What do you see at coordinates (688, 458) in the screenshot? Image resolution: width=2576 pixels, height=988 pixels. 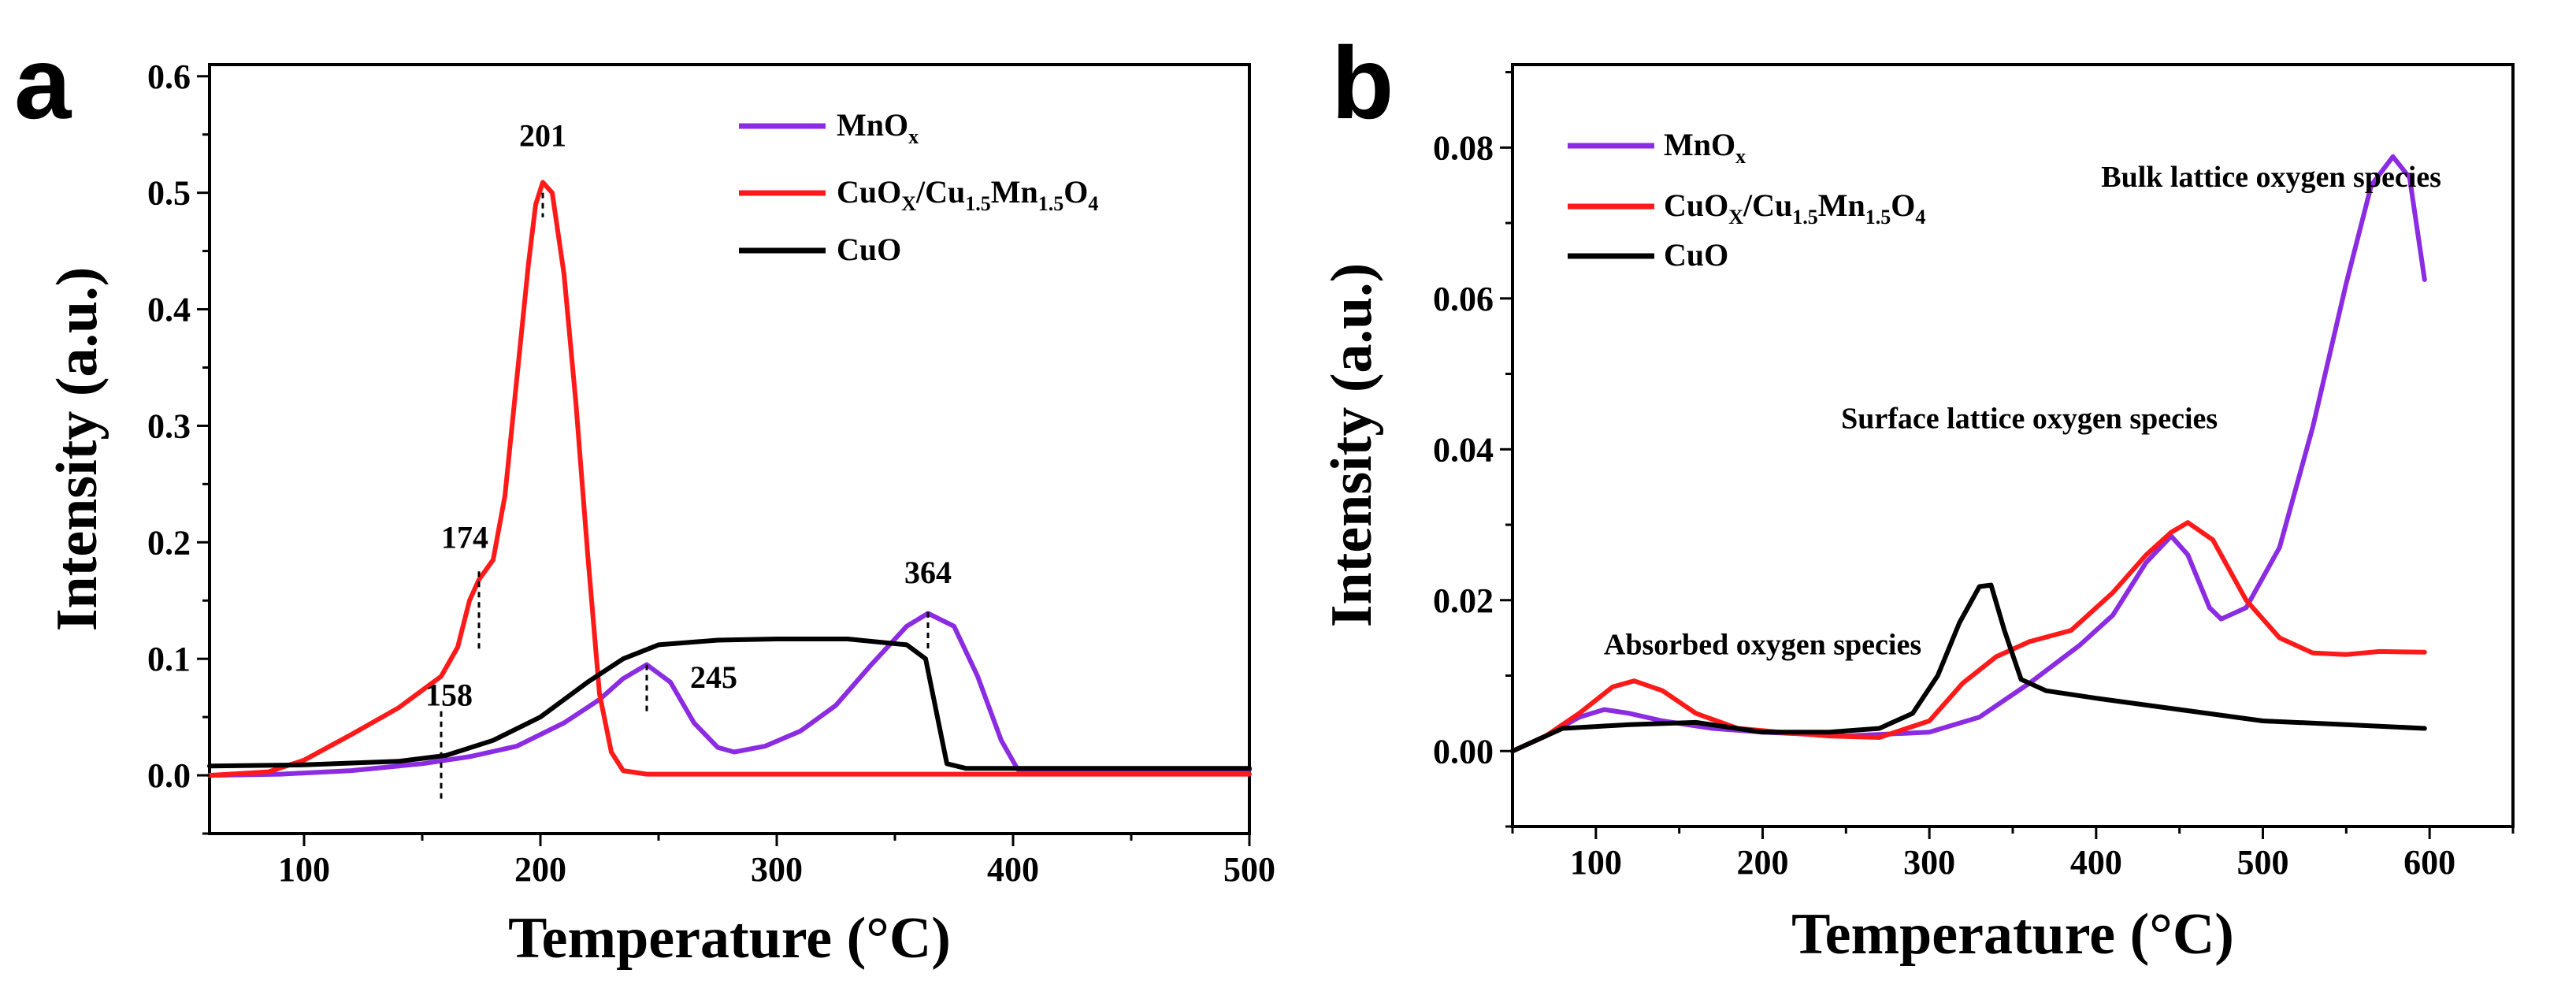 I see `panel-a-peak-labels: 201 174 158 245 364` at bounding box center [688, 458].